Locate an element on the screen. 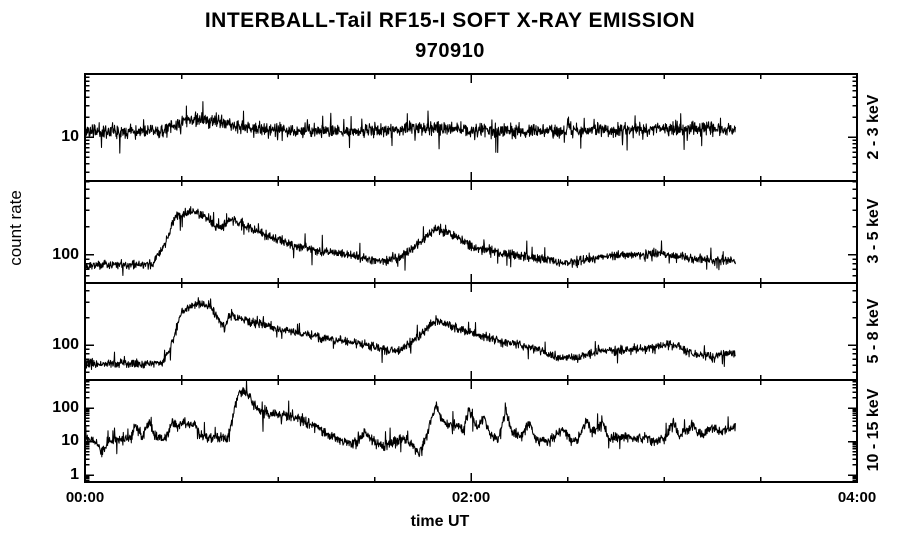 The image size is (900, 548). xtick-0000: 00:00 is located at coordinates (85, 497).